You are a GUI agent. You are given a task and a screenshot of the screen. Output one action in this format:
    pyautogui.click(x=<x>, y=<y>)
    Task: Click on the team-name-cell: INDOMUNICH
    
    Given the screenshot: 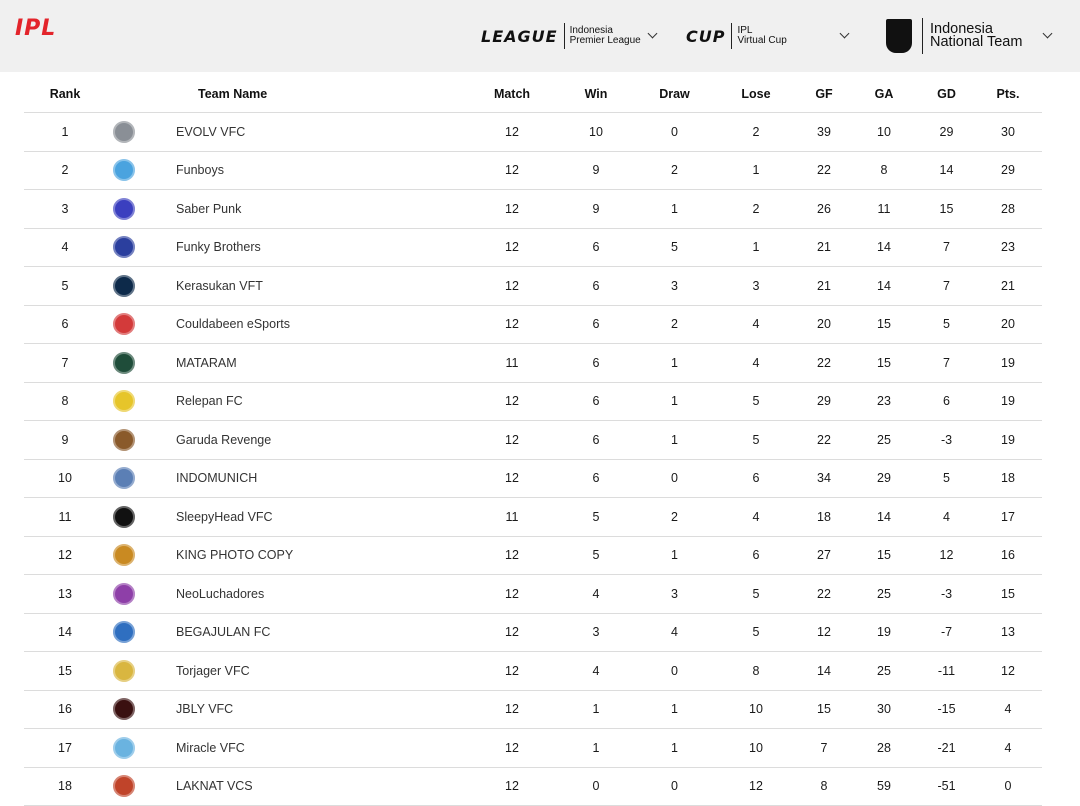 What is the action you would take?
    pyautogui.click(x=313, y=478)
    